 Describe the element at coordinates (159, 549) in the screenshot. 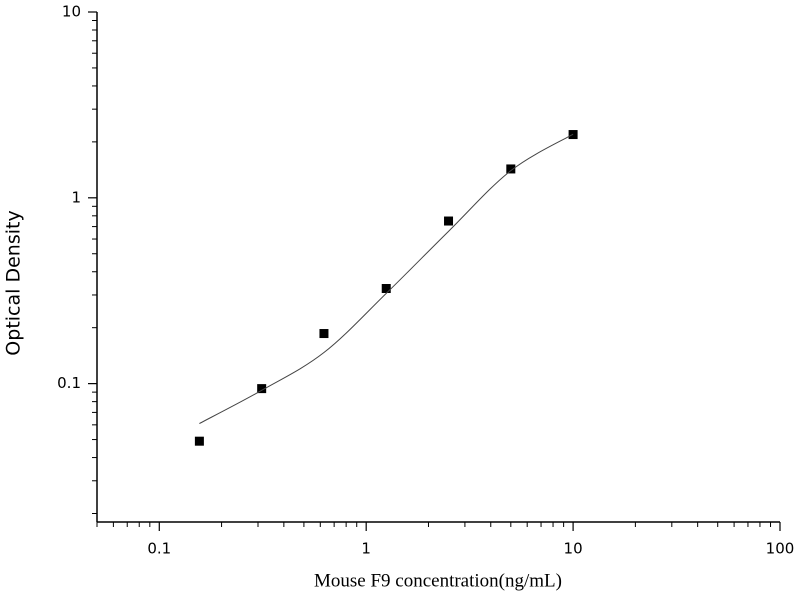

I see `x-tick-label: 0.1` at that location.